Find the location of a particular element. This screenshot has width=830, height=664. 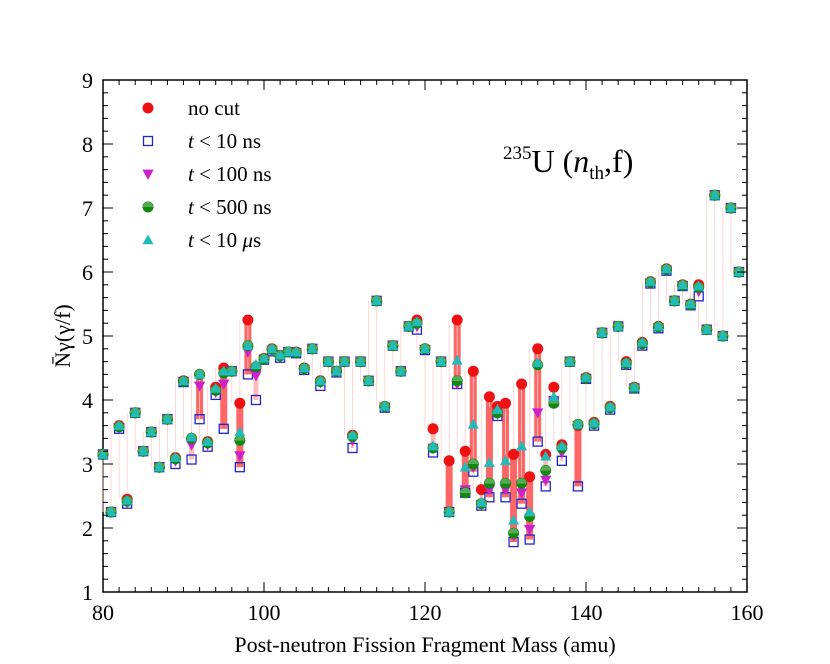

legend-label-t10us: t < 10 μs is located at coordinates (224, 240).